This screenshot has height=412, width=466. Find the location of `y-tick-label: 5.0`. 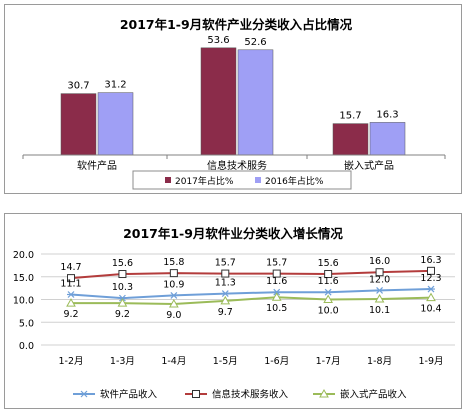

y-tick-label: 5.0 is located at coordinates (26, 323).